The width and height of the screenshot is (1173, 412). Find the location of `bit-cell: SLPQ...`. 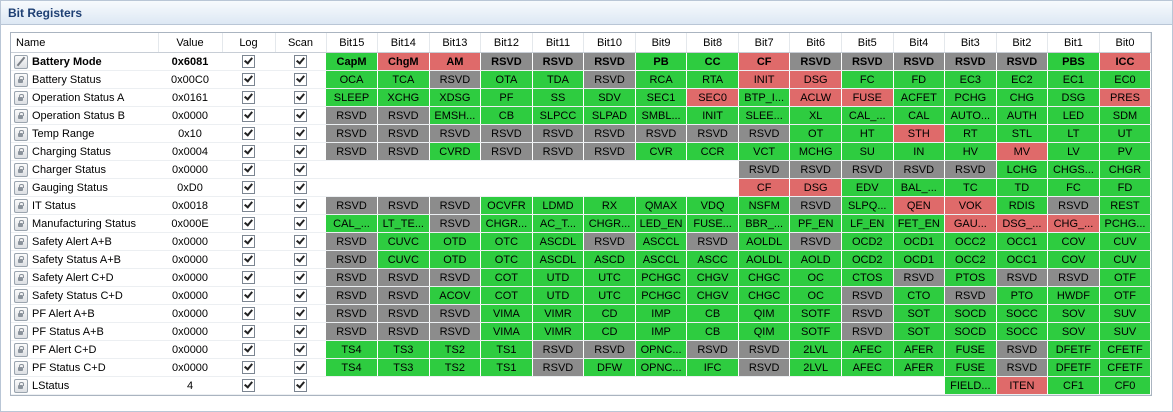

bit-cell: SLPQ... is located at coordinates (867, 205).